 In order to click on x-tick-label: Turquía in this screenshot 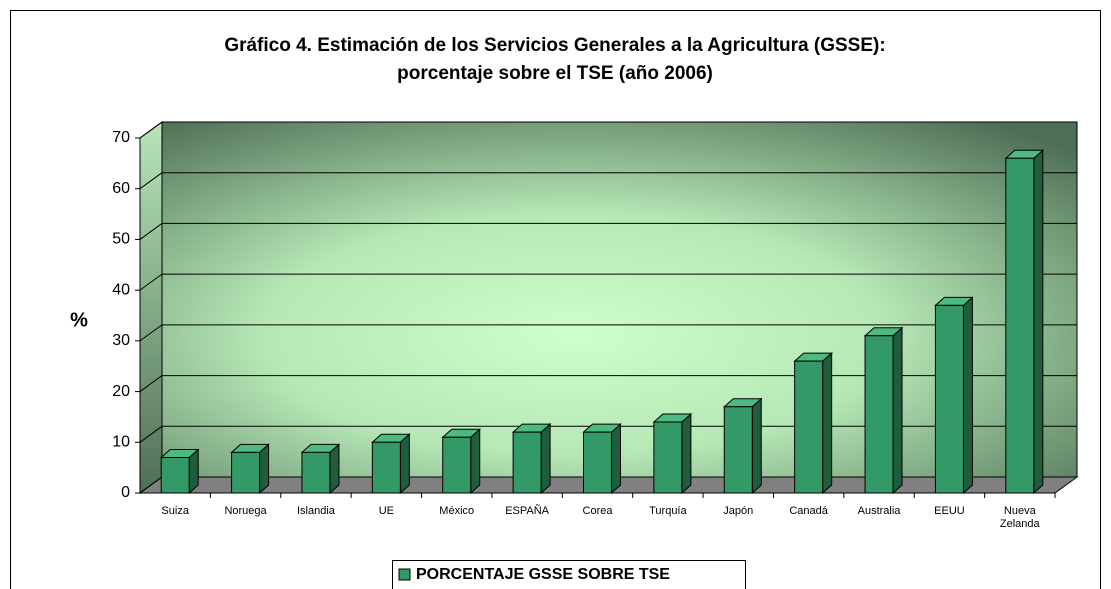, I will do `click(668, 511)`.